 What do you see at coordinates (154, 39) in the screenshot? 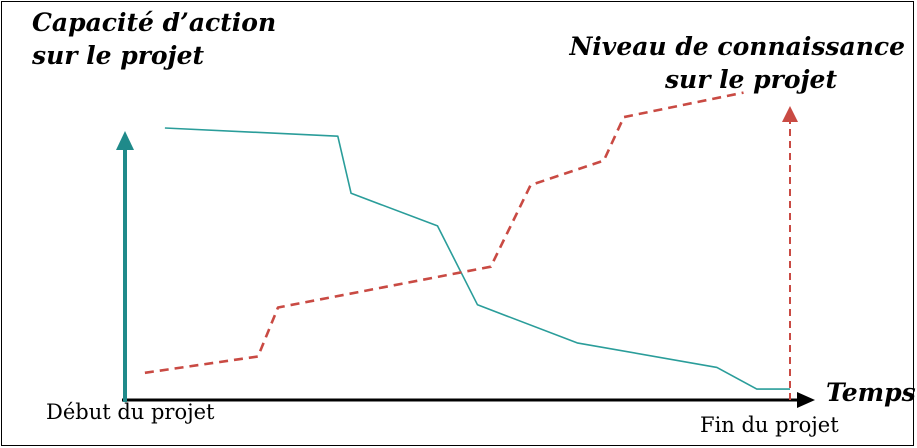
I see `left-axis-title: Capacité d’action sur le projet` at bounding box center [154, 39].